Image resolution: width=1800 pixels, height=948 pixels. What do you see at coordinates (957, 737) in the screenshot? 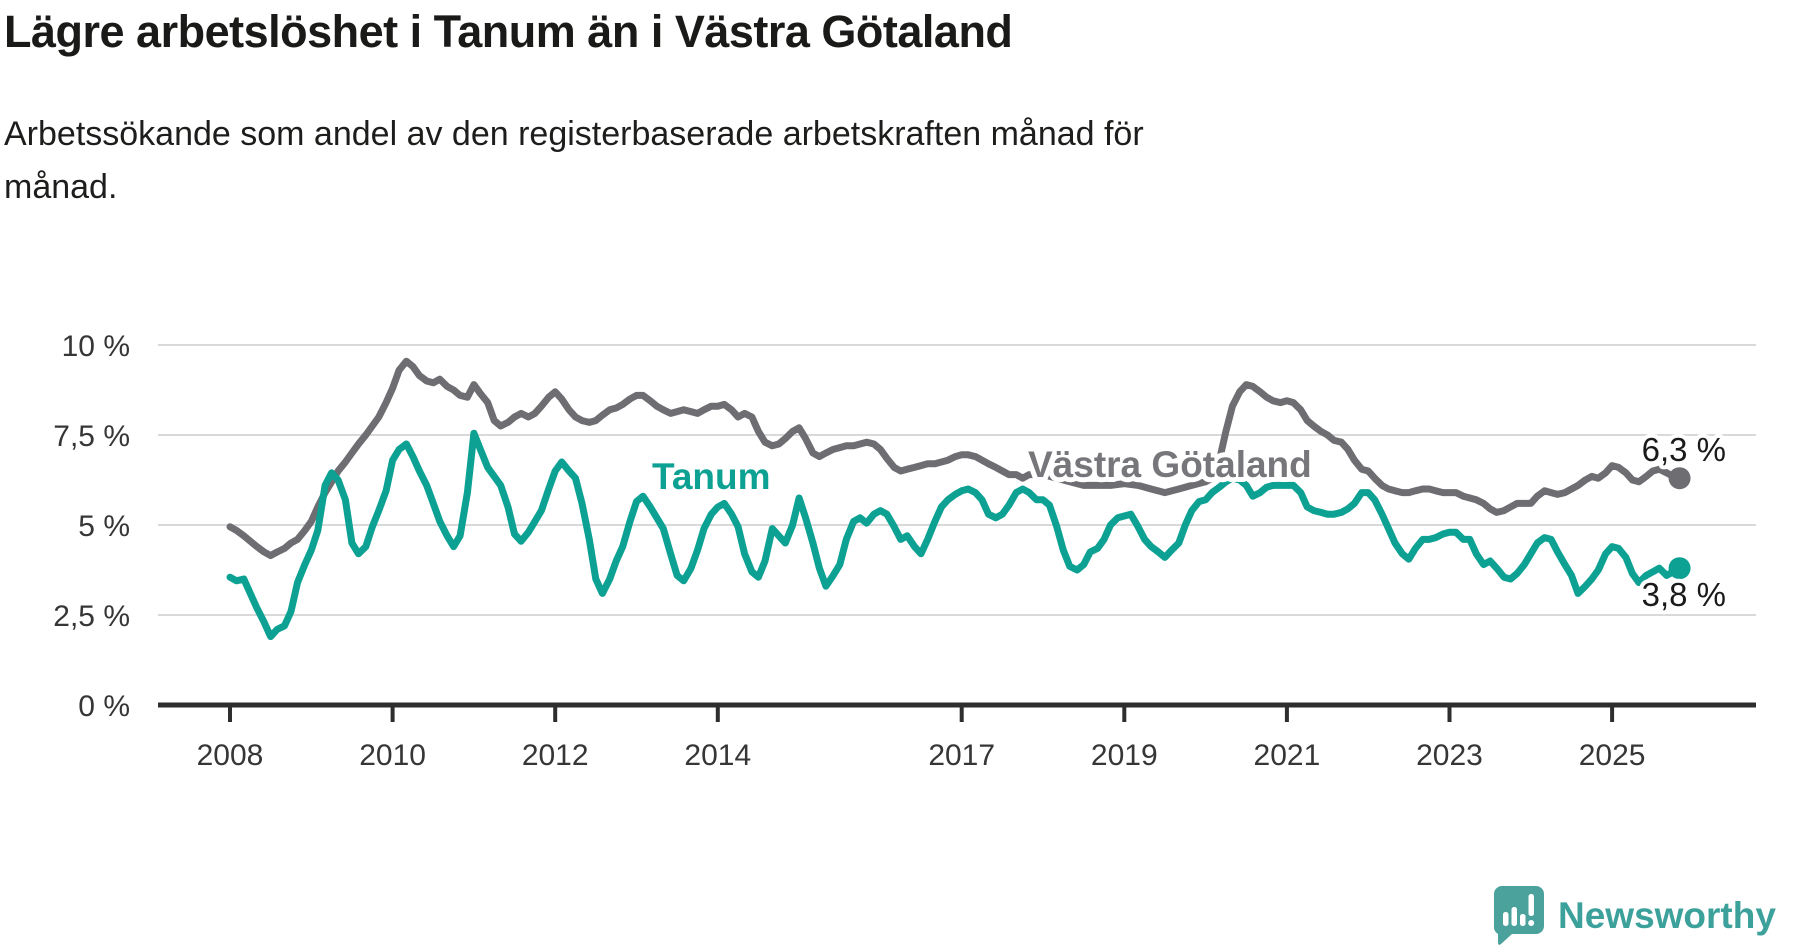
I see `x-axis: 2008 2010 2012 2014 2017 2019 2021 2023 2025` at bounding box center [957, 737].